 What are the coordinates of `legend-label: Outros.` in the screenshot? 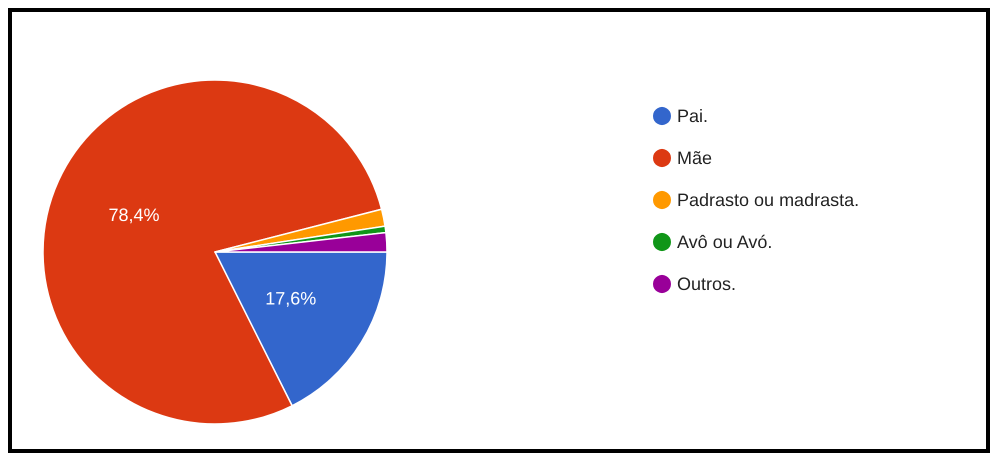 It's located at (706, 284).